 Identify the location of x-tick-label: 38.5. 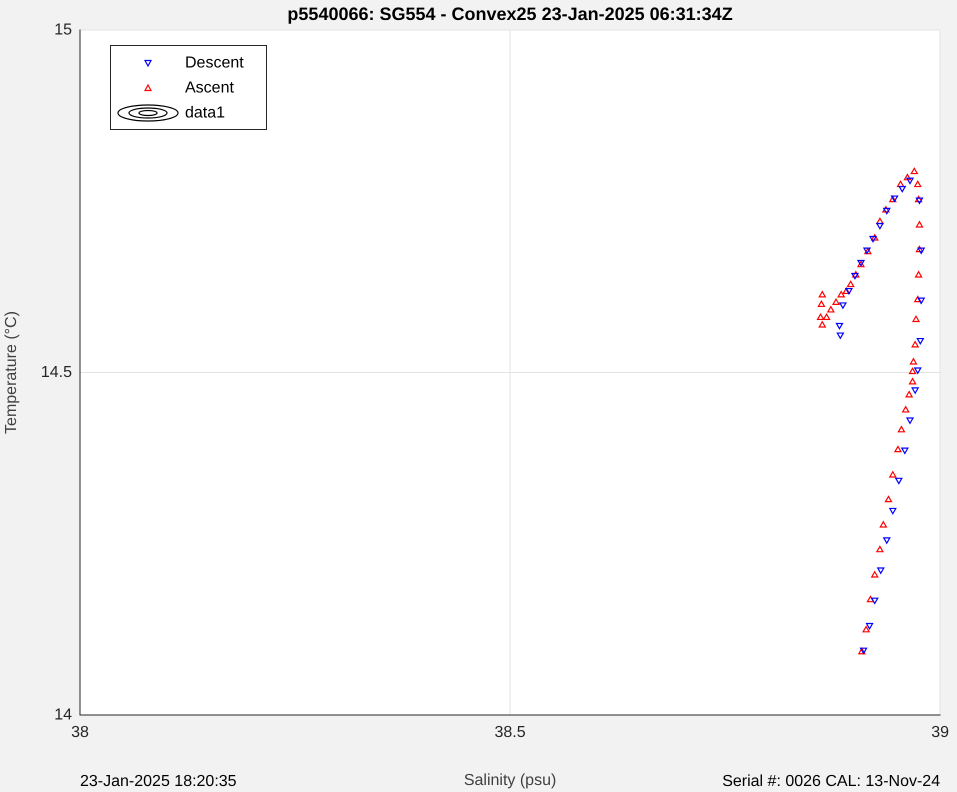
(510, 733).